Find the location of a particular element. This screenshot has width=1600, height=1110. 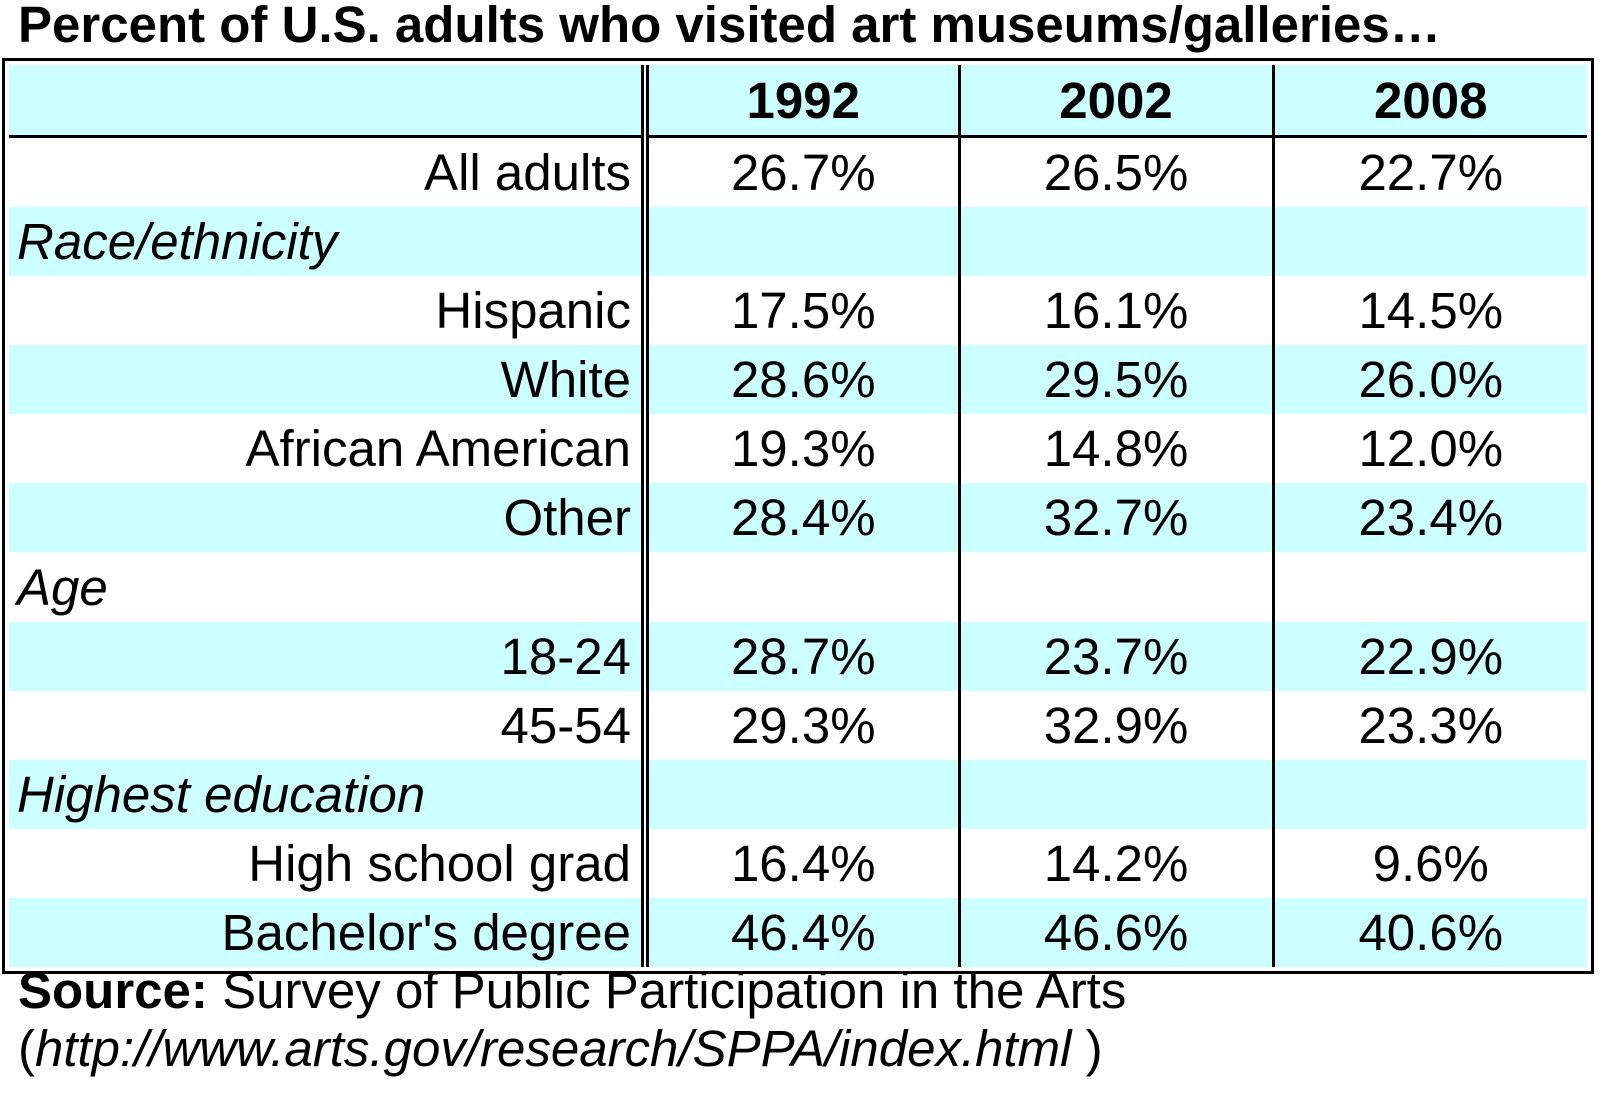

table-row: African American 19.3% 14.8% 12.0% is located at coordinates (798, 449).